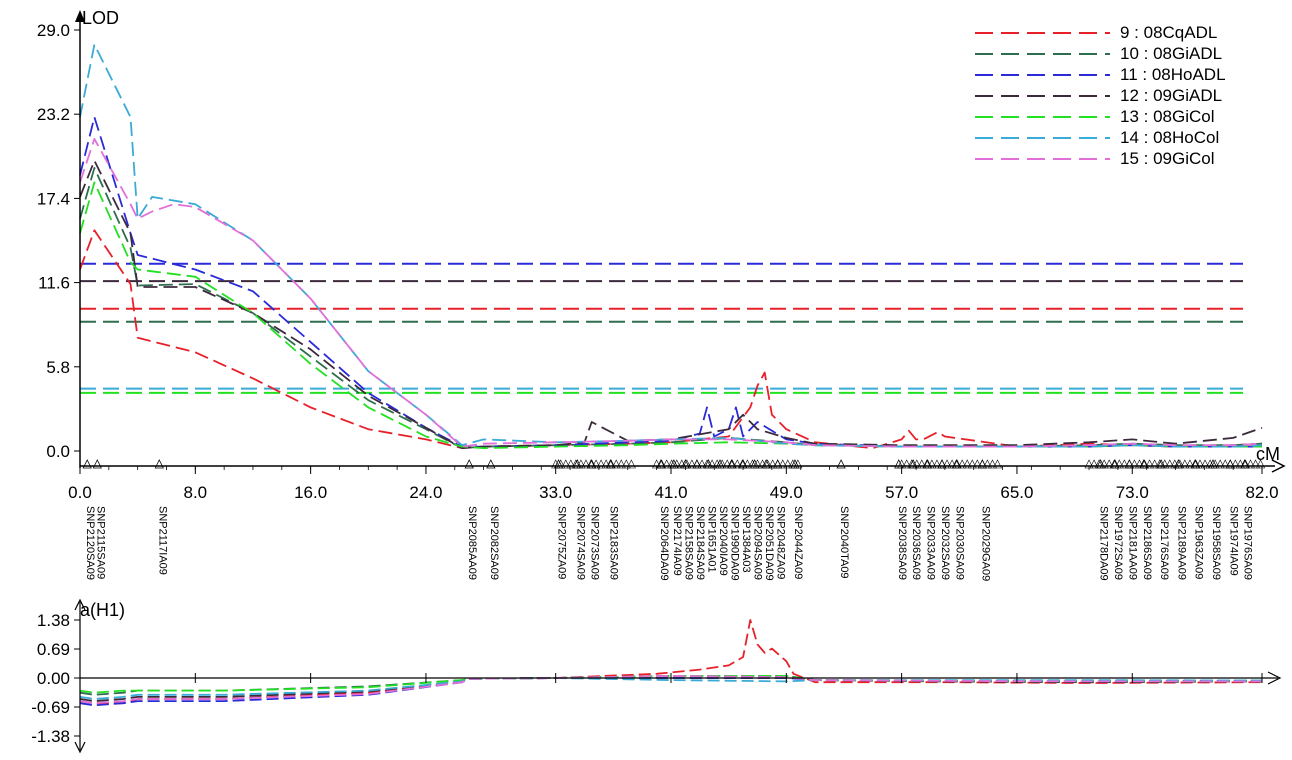  What do you see at coordinates (53, 649) in the screenshot?
I see `additive-y-tick-label: 0.69` at bounding box center [53, 649].